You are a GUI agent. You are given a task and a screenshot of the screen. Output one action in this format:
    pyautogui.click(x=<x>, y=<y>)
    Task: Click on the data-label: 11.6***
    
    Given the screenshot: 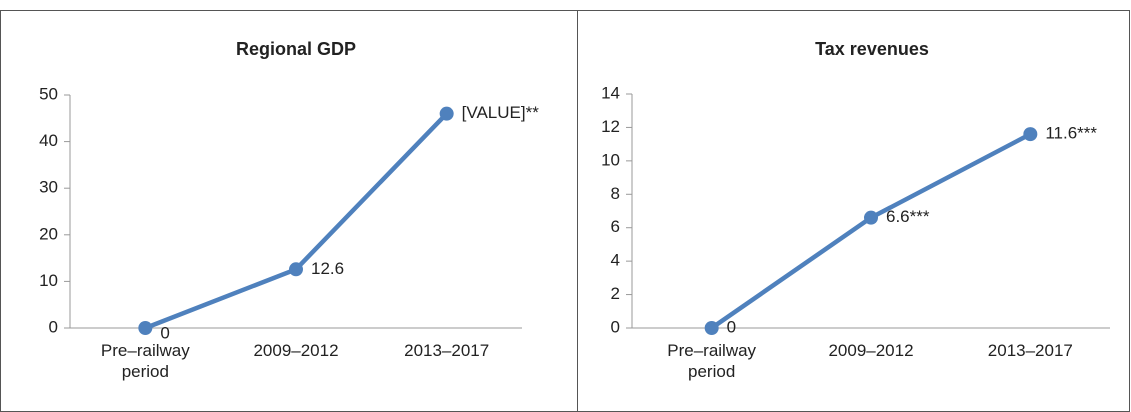 What is the action you would take?
    pyautogui.click(x=1071, y=133)
    